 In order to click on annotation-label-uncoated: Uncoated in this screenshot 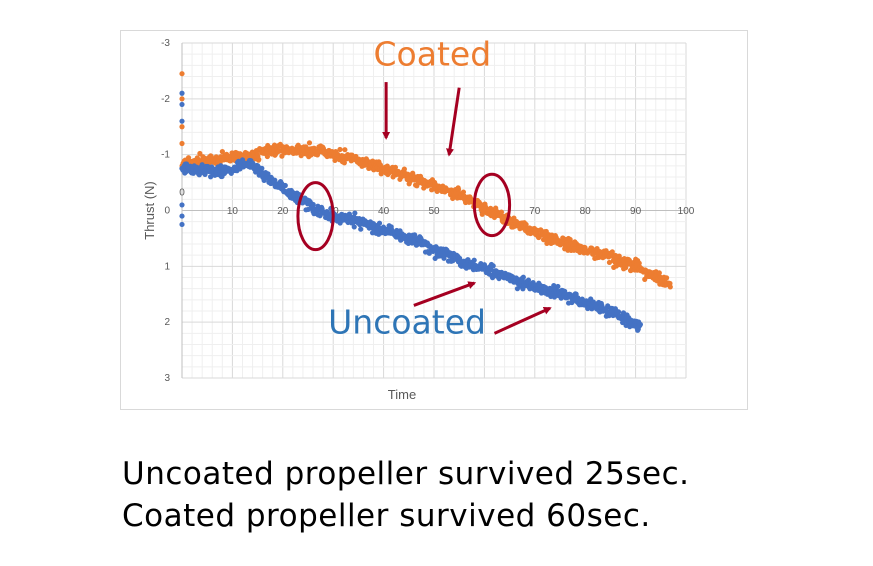, I will do `click(407, 321)`.